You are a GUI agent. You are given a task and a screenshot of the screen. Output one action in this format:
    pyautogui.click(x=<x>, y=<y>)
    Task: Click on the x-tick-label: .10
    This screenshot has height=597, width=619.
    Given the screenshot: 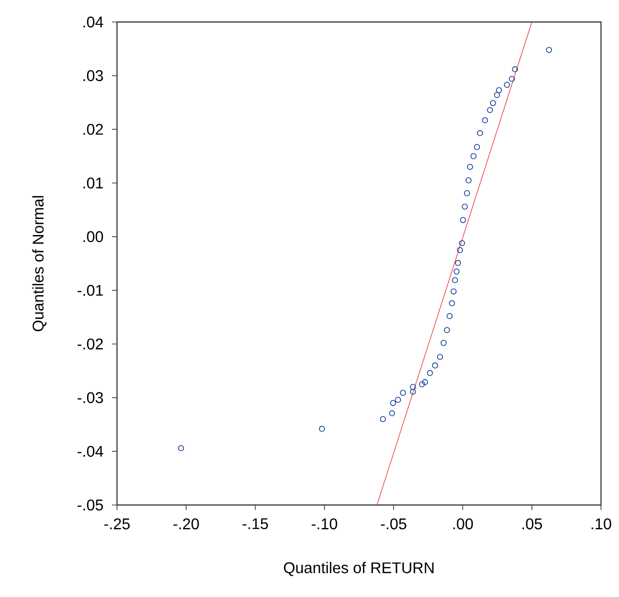 What is the action you would take?
    pyautogui.click(x=602, y=524)
    